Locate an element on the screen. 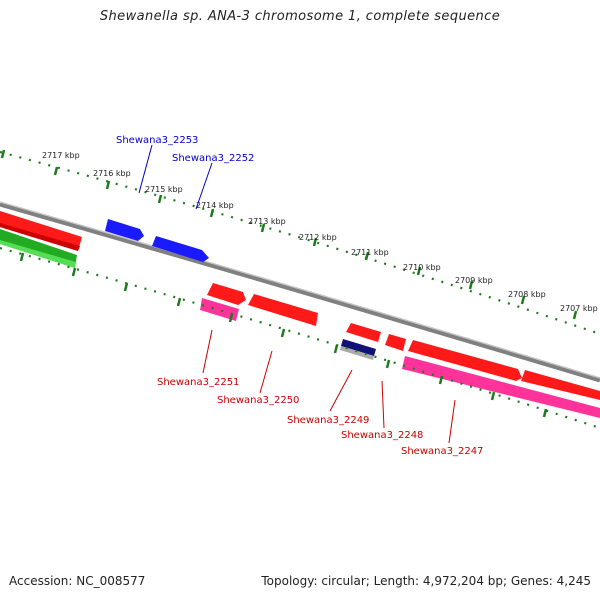 The image size is (600, 600). ruler-label: 2711 kbp is located at coordinates (370, 252).